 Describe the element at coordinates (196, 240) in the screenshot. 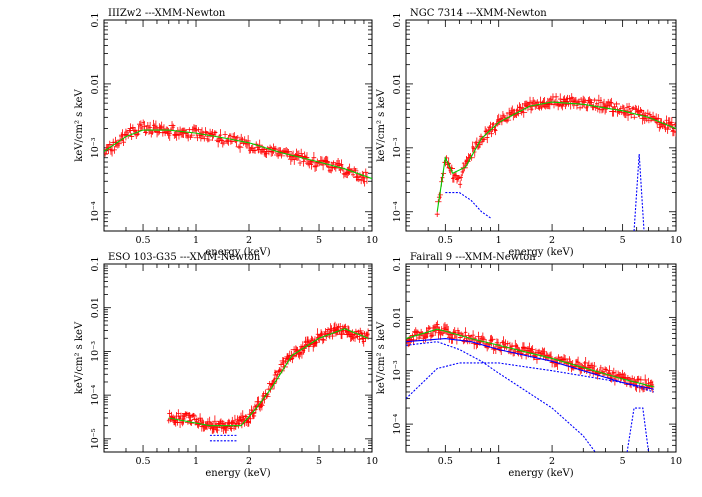

I see `x-tick-label: 1` at that location.